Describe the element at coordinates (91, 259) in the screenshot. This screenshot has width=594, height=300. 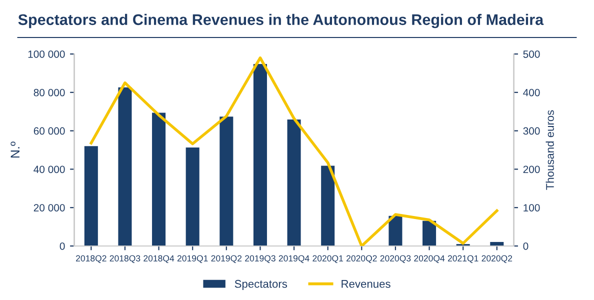
I see `x-tick-label: 2018Q2` at that location.